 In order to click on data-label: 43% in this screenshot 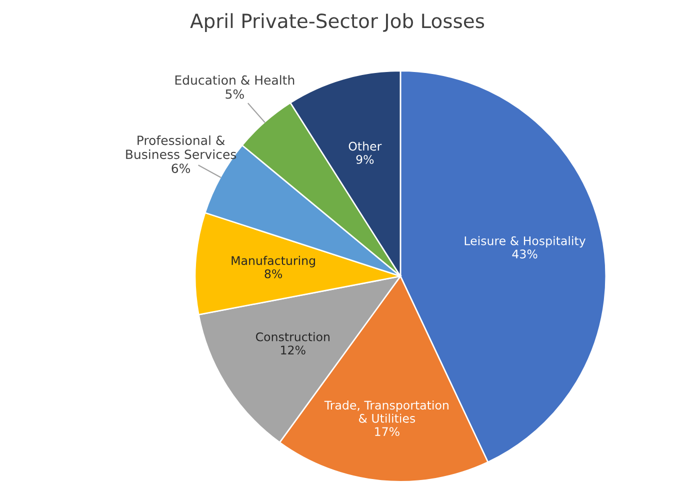, I will do `click(525, 254)`.